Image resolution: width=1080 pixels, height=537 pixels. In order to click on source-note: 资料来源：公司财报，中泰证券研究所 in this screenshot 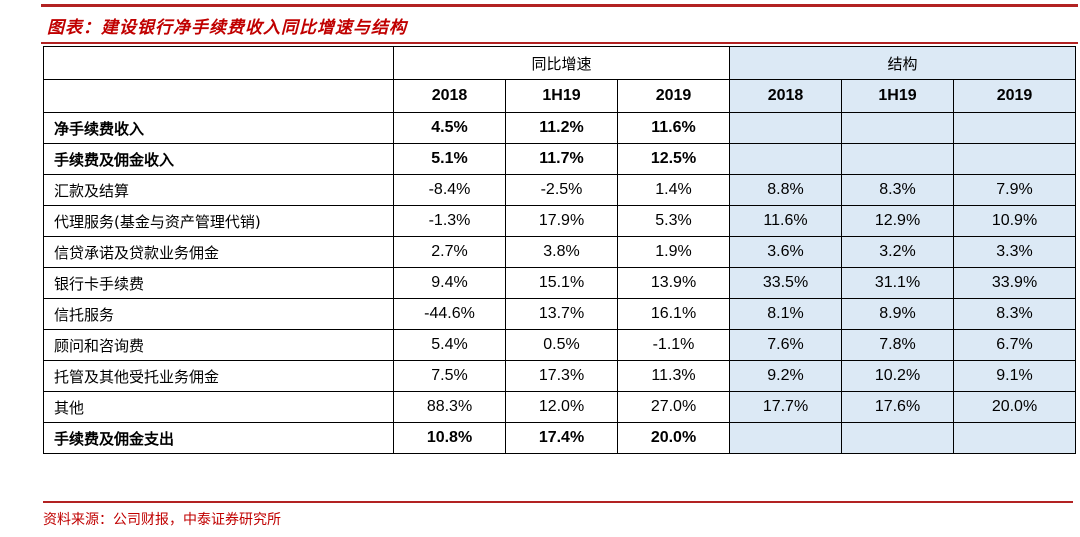, I will do `click(558, 515)`.